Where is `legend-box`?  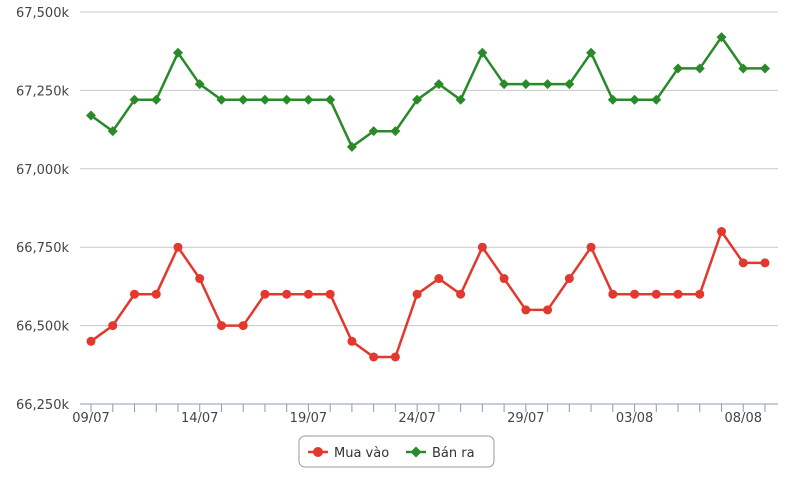
legend-box is located at coordinates (396, 451).